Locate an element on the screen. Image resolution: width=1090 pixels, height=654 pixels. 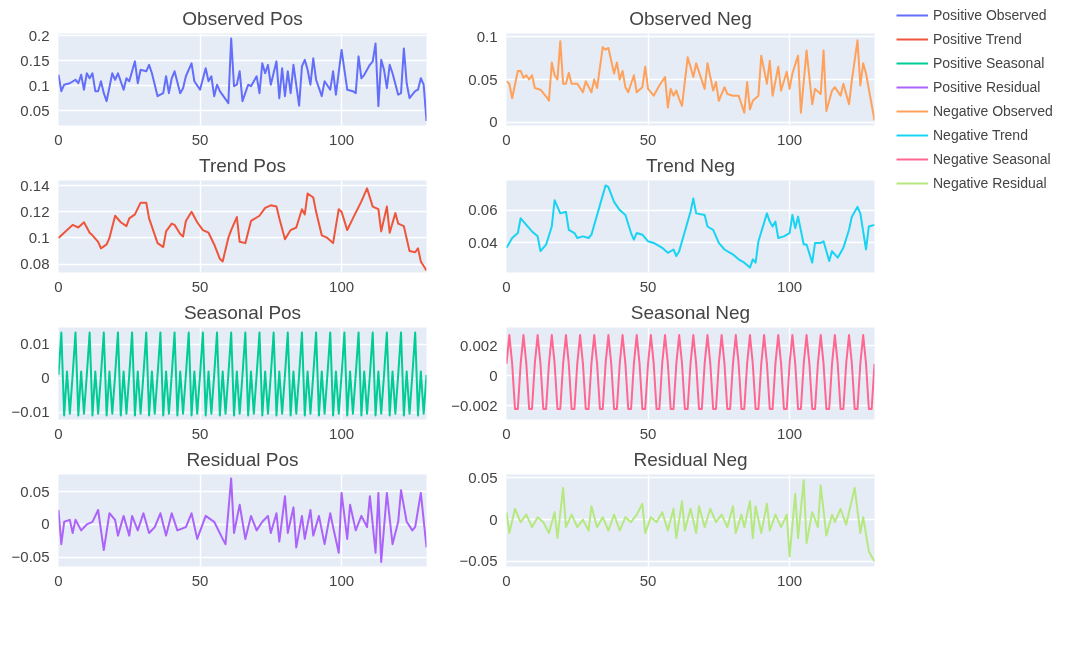
chart-title: Trend Pos is located at coordinates (242, 165).